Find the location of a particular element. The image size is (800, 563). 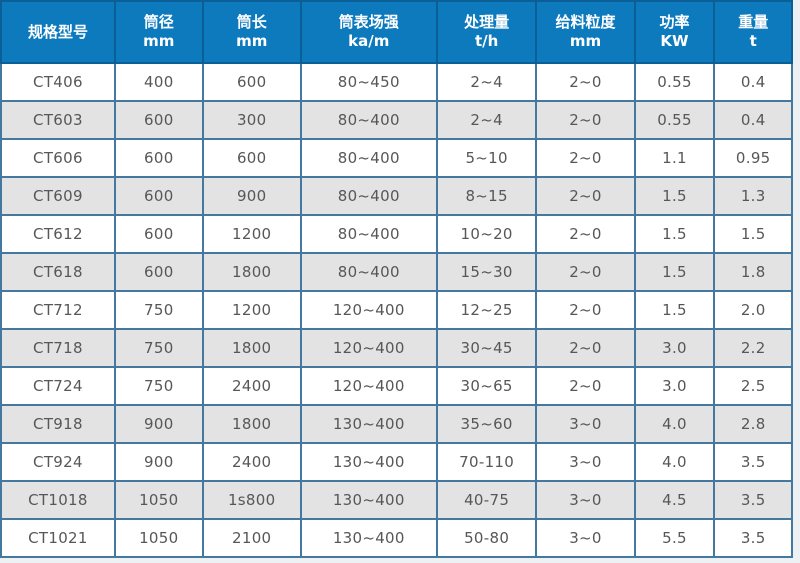

model-cell: CT612 is located at coordinates (58, 234).